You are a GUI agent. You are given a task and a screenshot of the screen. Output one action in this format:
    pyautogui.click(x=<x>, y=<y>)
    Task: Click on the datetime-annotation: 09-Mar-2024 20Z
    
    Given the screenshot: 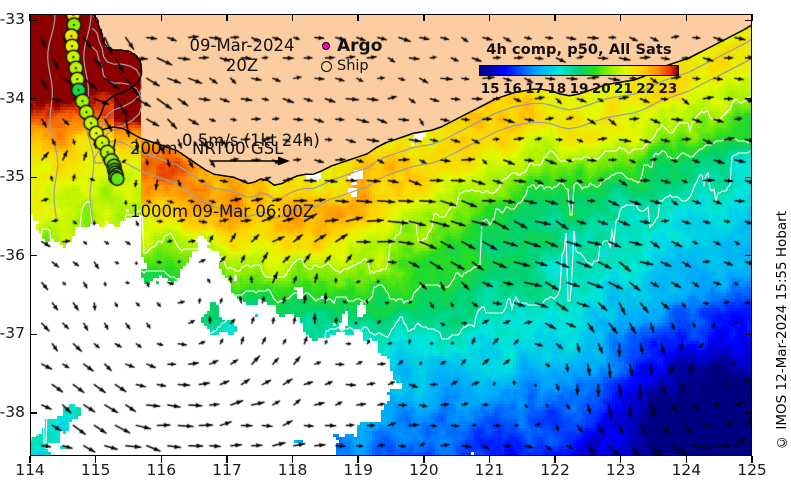 What is the action you would take?
    pyautogui.click(x=242, y=56)
    